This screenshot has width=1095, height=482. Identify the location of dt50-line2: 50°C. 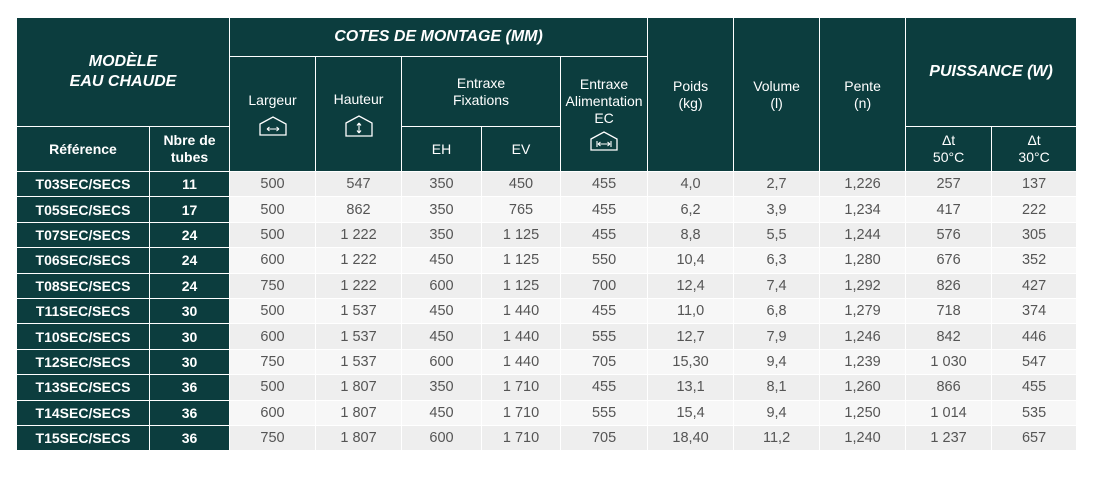
(948, 157).